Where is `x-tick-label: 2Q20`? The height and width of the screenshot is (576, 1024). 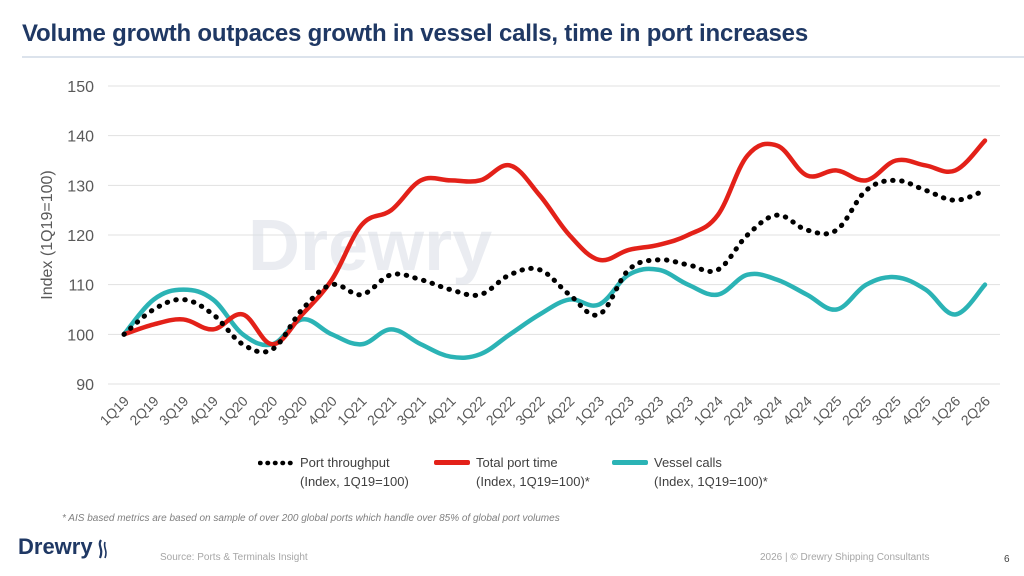
x-tick-label: 2Q20 is located at coordinates (263, 411).